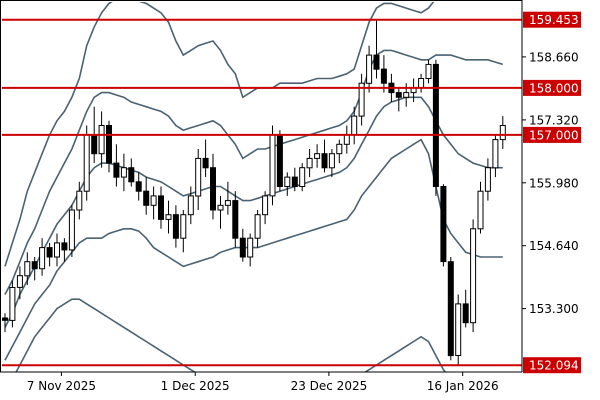 Image resolution: width=600 pixels, height=400 pixels. I want to click on x-tick-label: 16 Jan 2026, so click(463, 386).